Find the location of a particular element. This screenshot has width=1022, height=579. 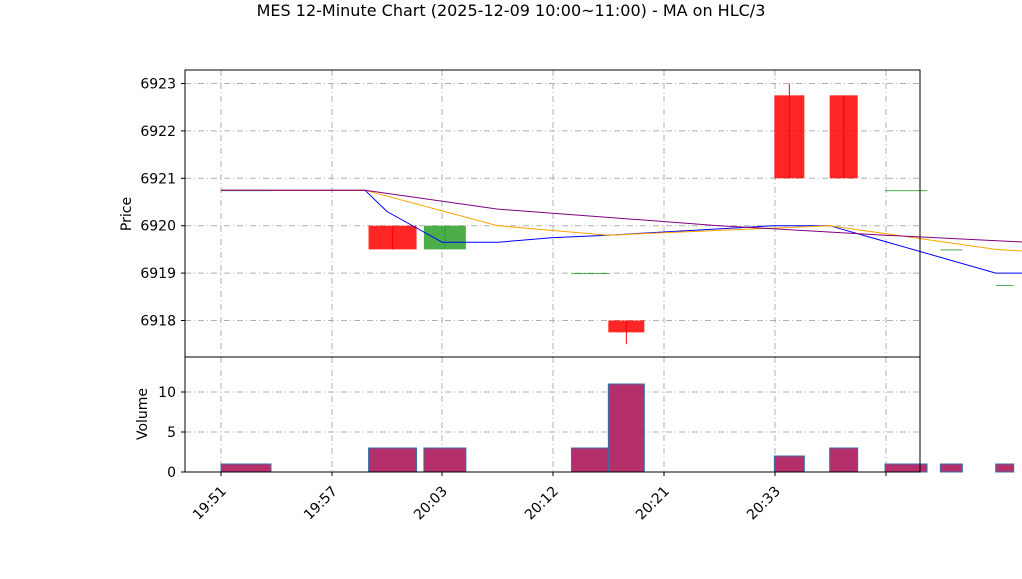

volume-tick-label: 0 is located at coordinates (171, 473).